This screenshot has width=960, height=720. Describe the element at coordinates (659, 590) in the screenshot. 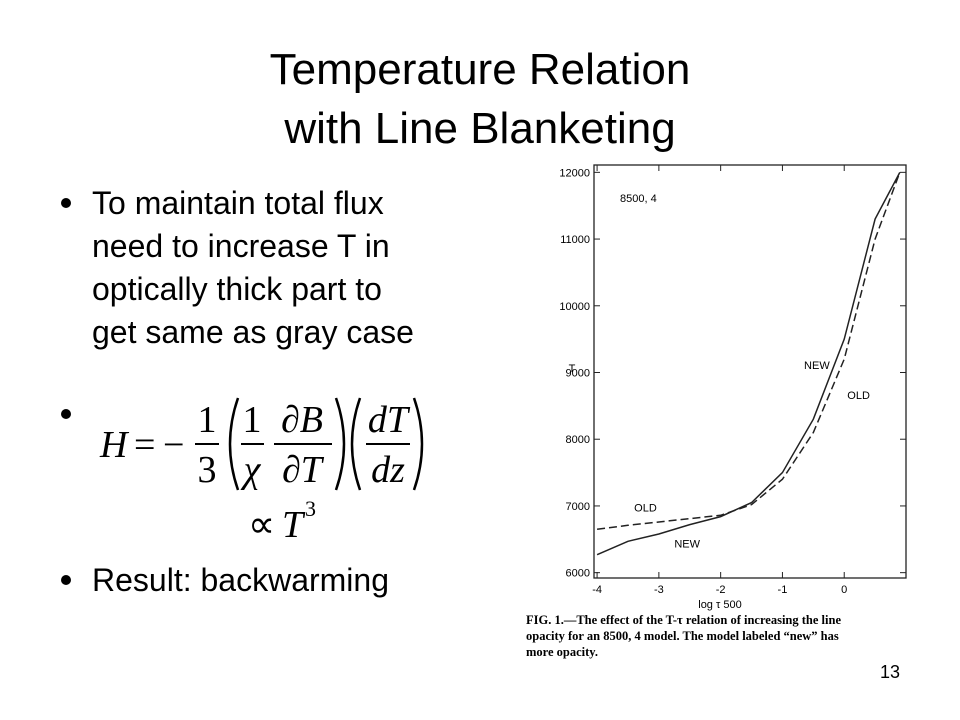

I see `x-tick-label: -3` at that location.